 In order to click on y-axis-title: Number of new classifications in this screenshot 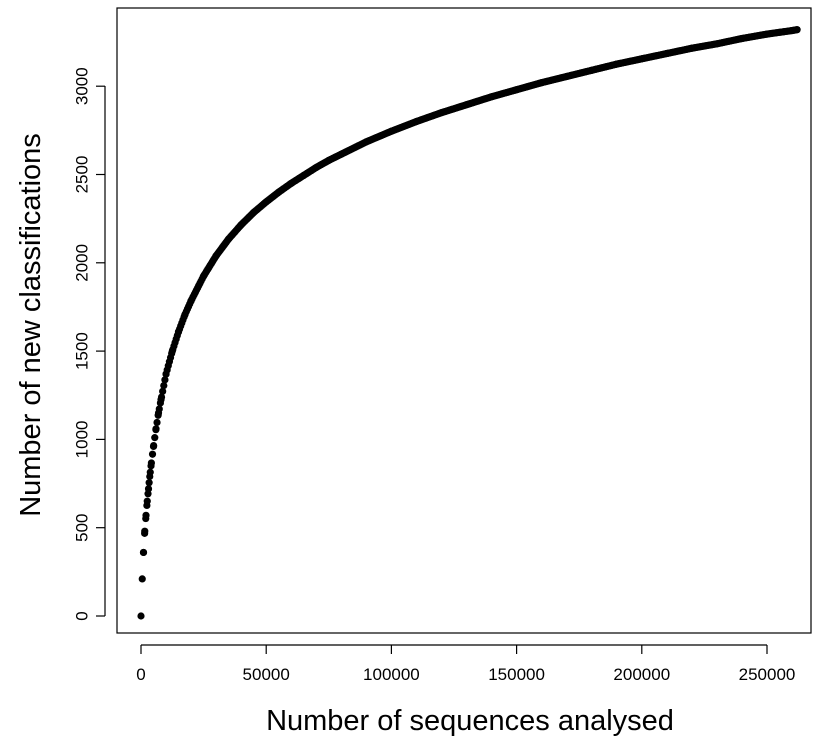, I will do `click(31, 325)`.